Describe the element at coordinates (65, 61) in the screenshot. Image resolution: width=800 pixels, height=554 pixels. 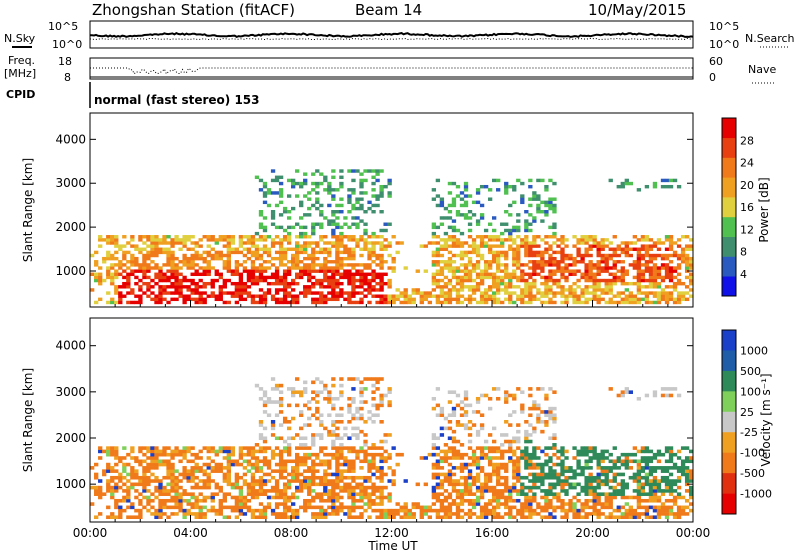
I see `freq-tick-top: 18` at that location.